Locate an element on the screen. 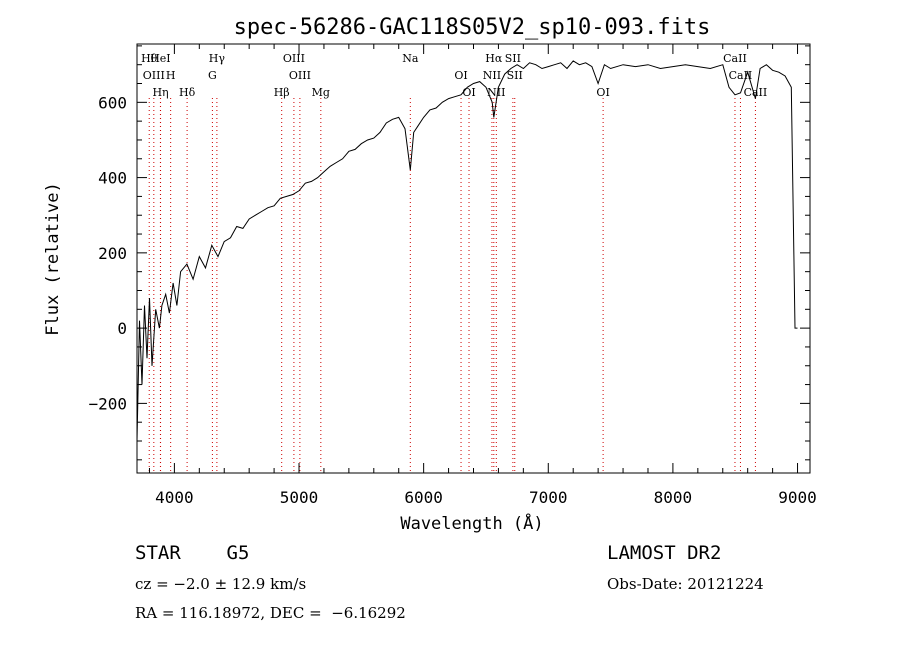 The height and width of the screenshot is (650, 900). line-label-19: SII is located at coordinates (515, 75).